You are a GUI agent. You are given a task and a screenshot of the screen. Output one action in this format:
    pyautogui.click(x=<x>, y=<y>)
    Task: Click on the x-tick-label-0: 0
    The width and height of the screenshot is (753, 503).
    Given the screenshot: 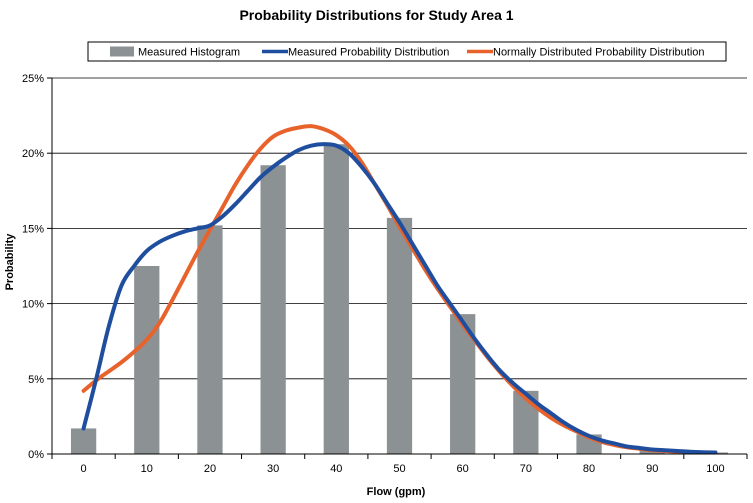 What is the action you would take?
    pyautogui.click(x=84, y=469)
    